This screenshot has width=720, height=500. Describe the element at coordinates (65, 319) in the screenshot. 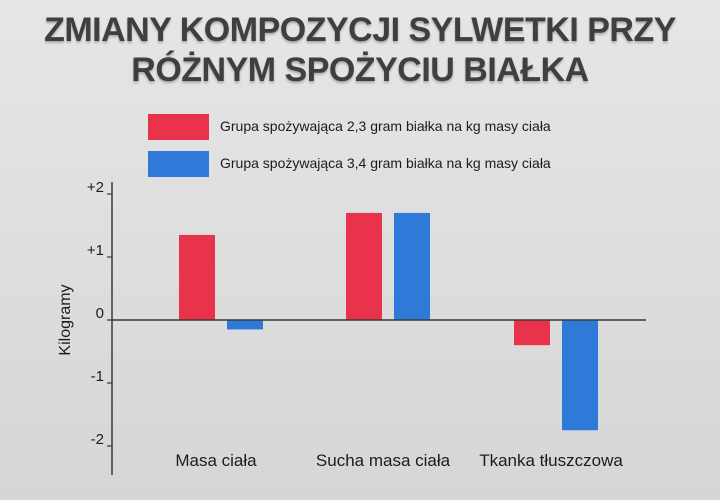

I see `y-axis-label: Kilogramy` at that location.